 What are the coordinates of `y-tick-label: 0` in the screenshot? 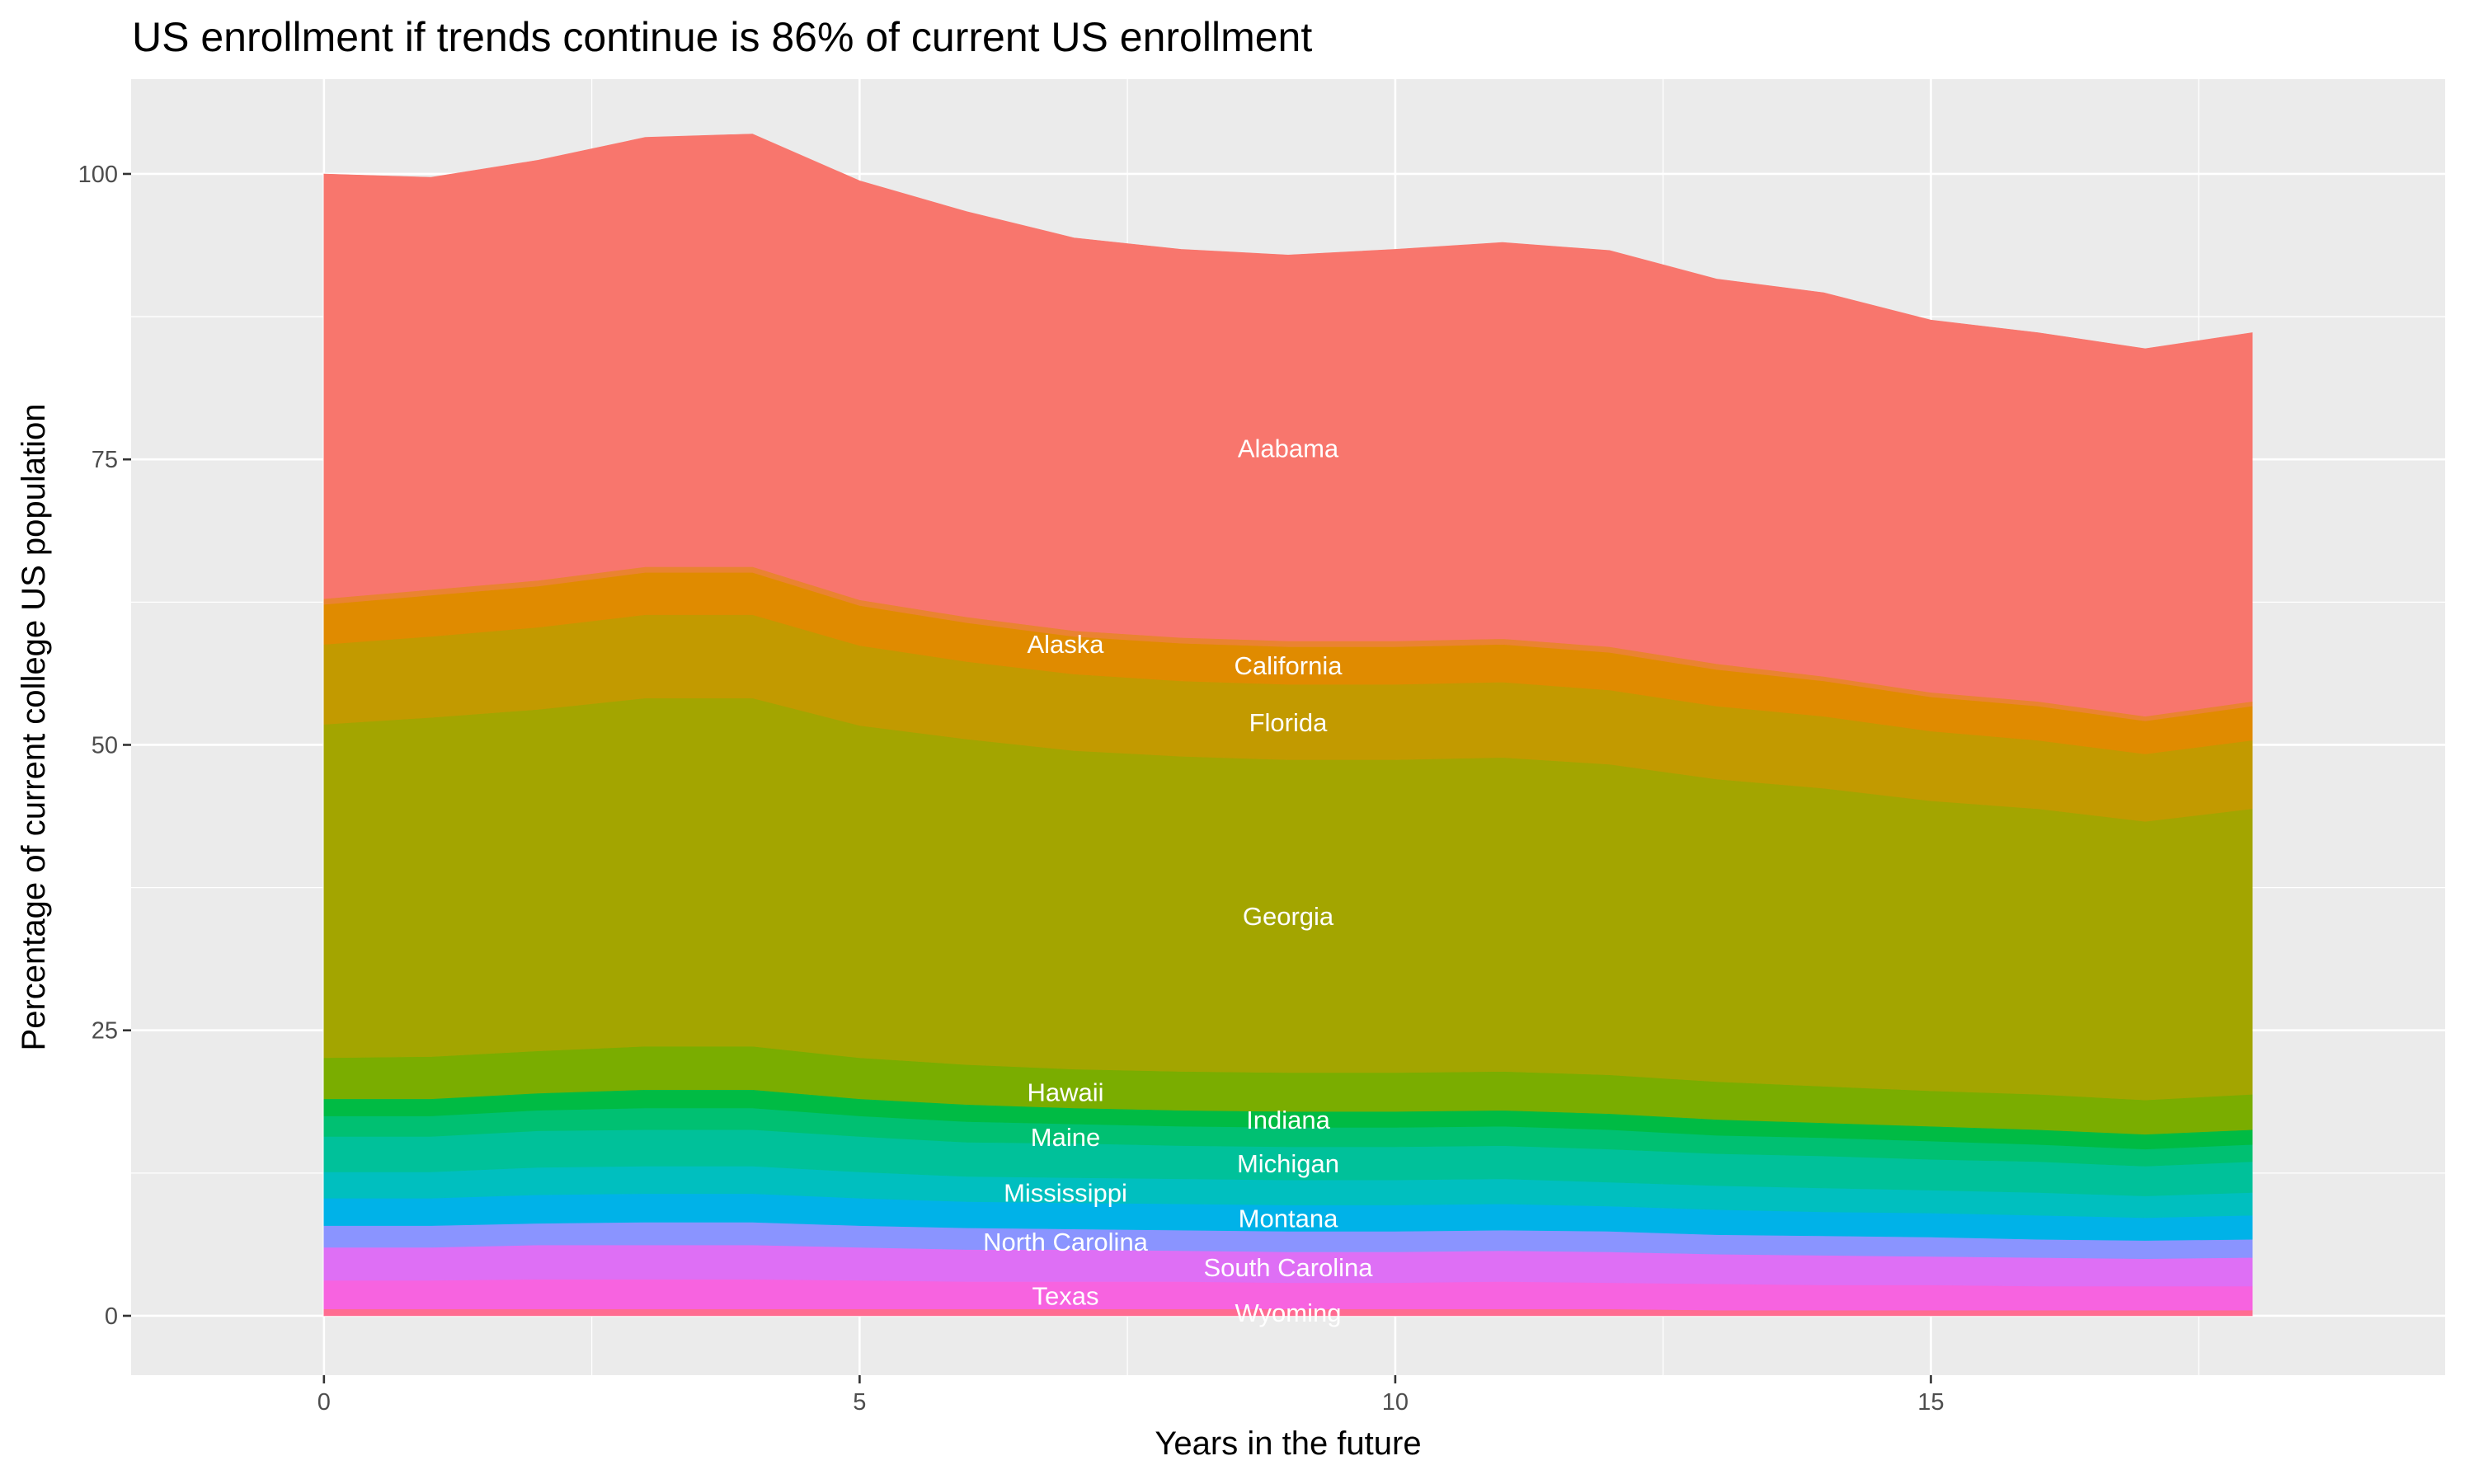 It's located at (111, 1316).